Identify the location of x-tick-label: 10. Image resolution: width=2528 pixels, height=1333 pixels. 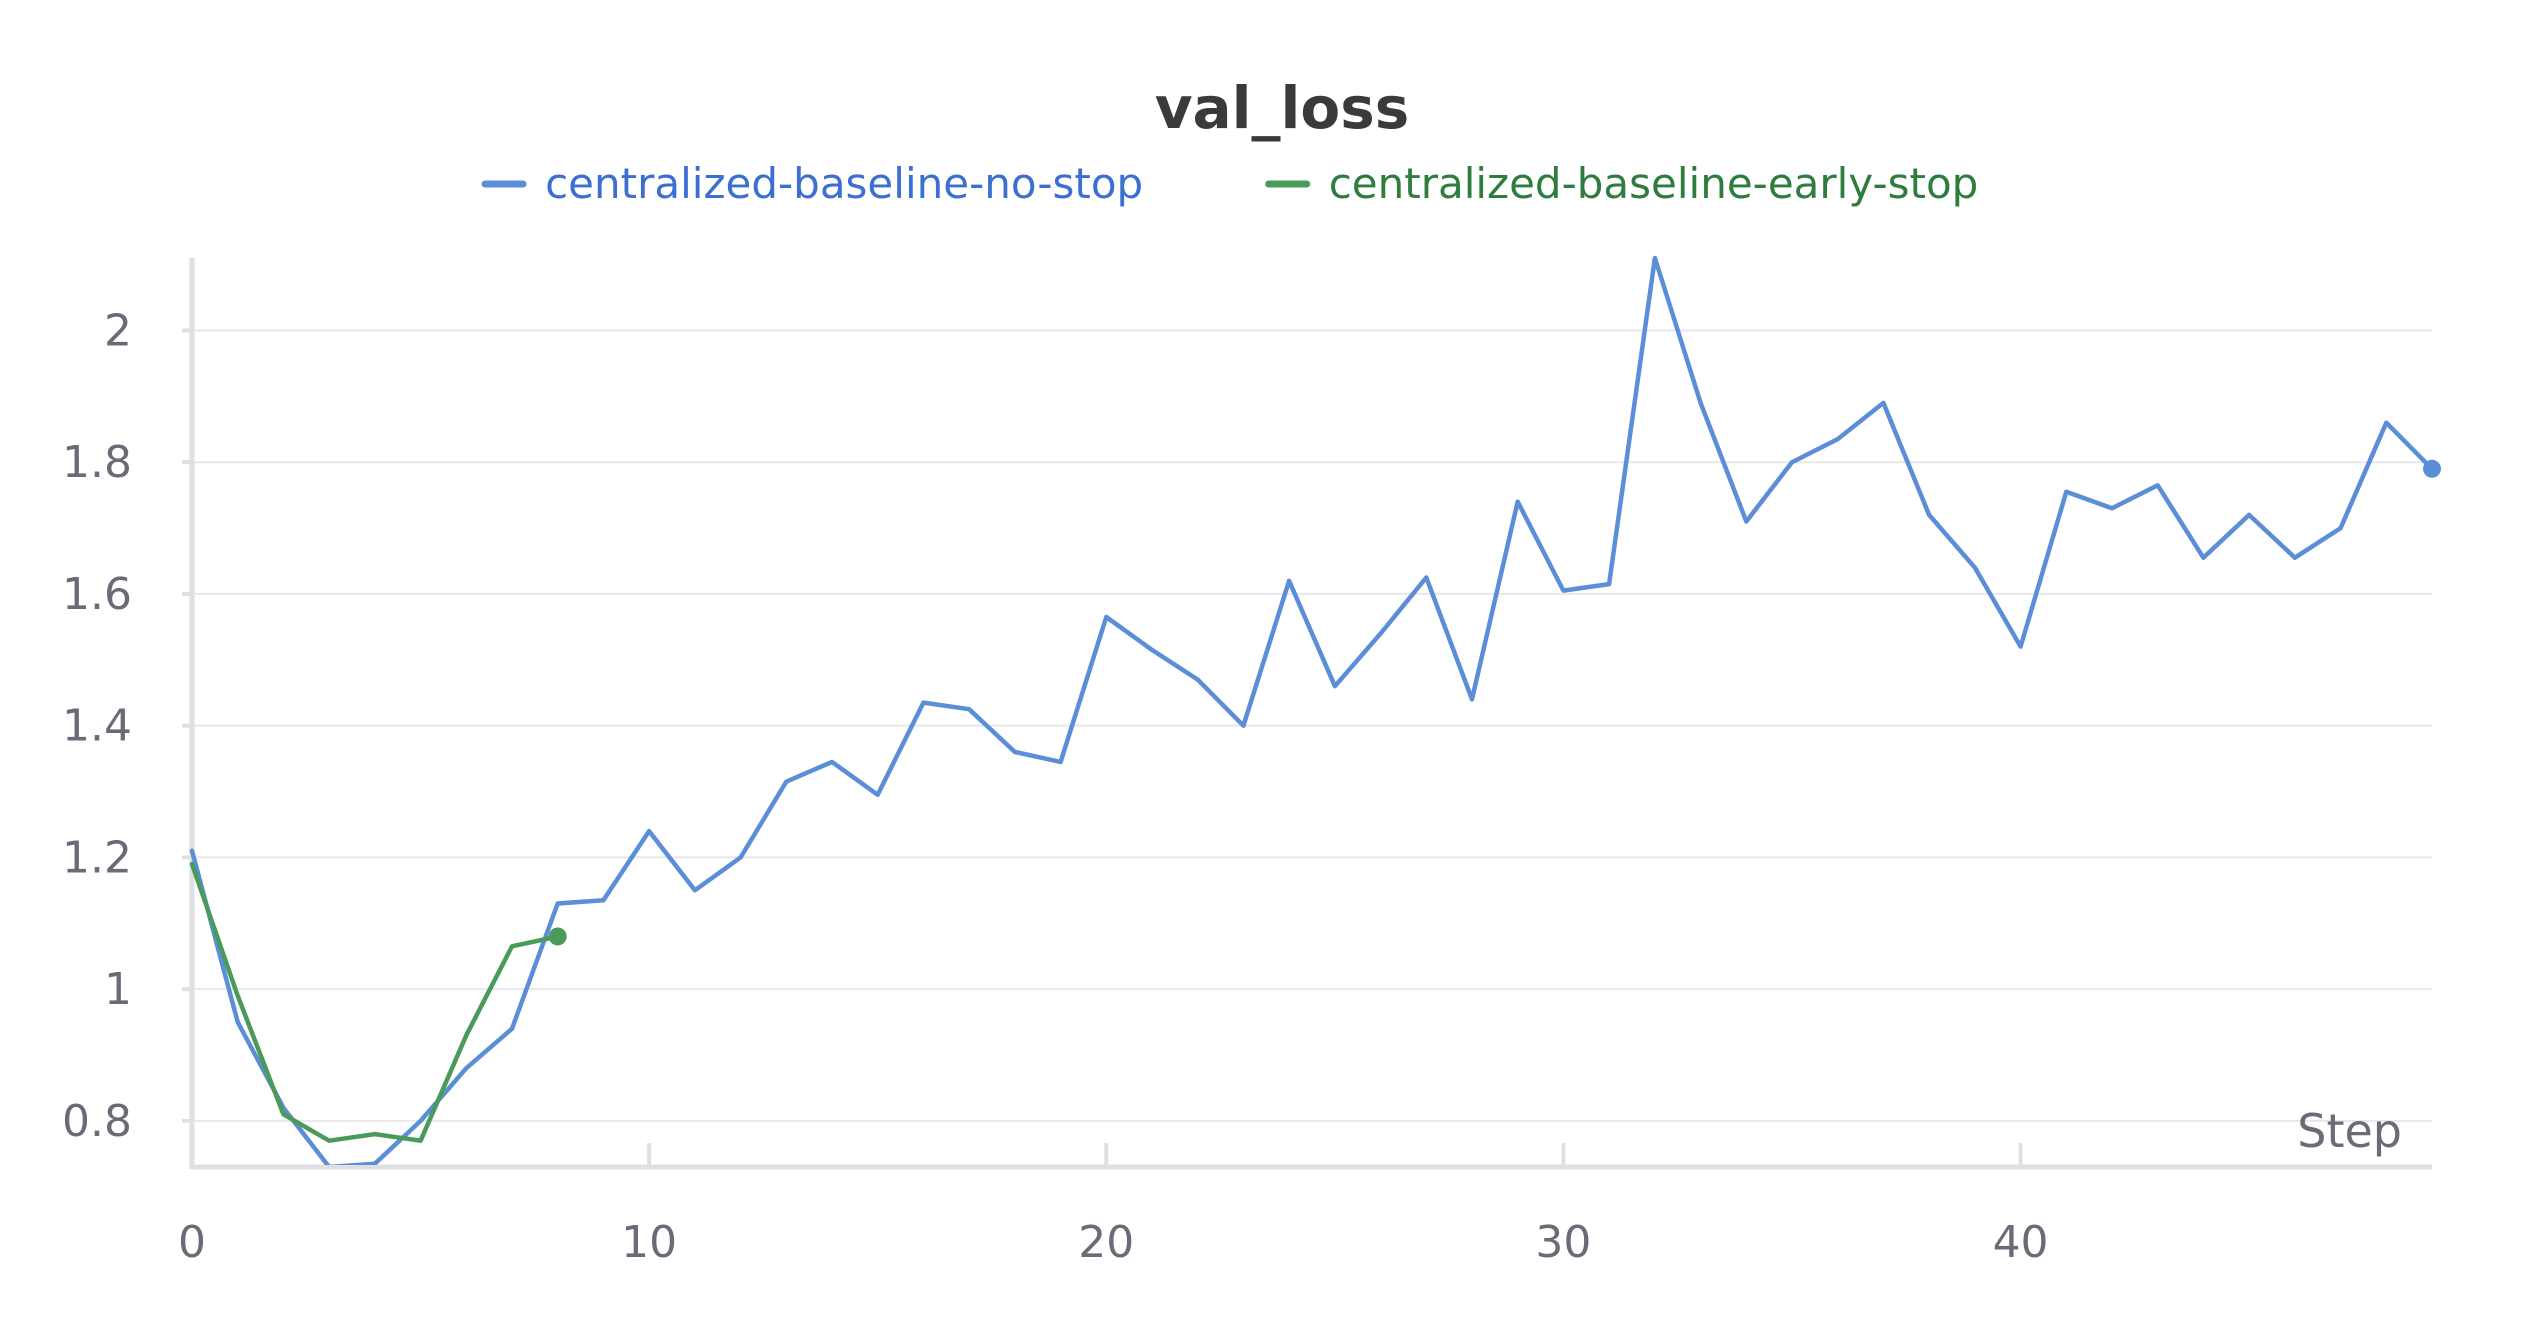
(649, 1242).